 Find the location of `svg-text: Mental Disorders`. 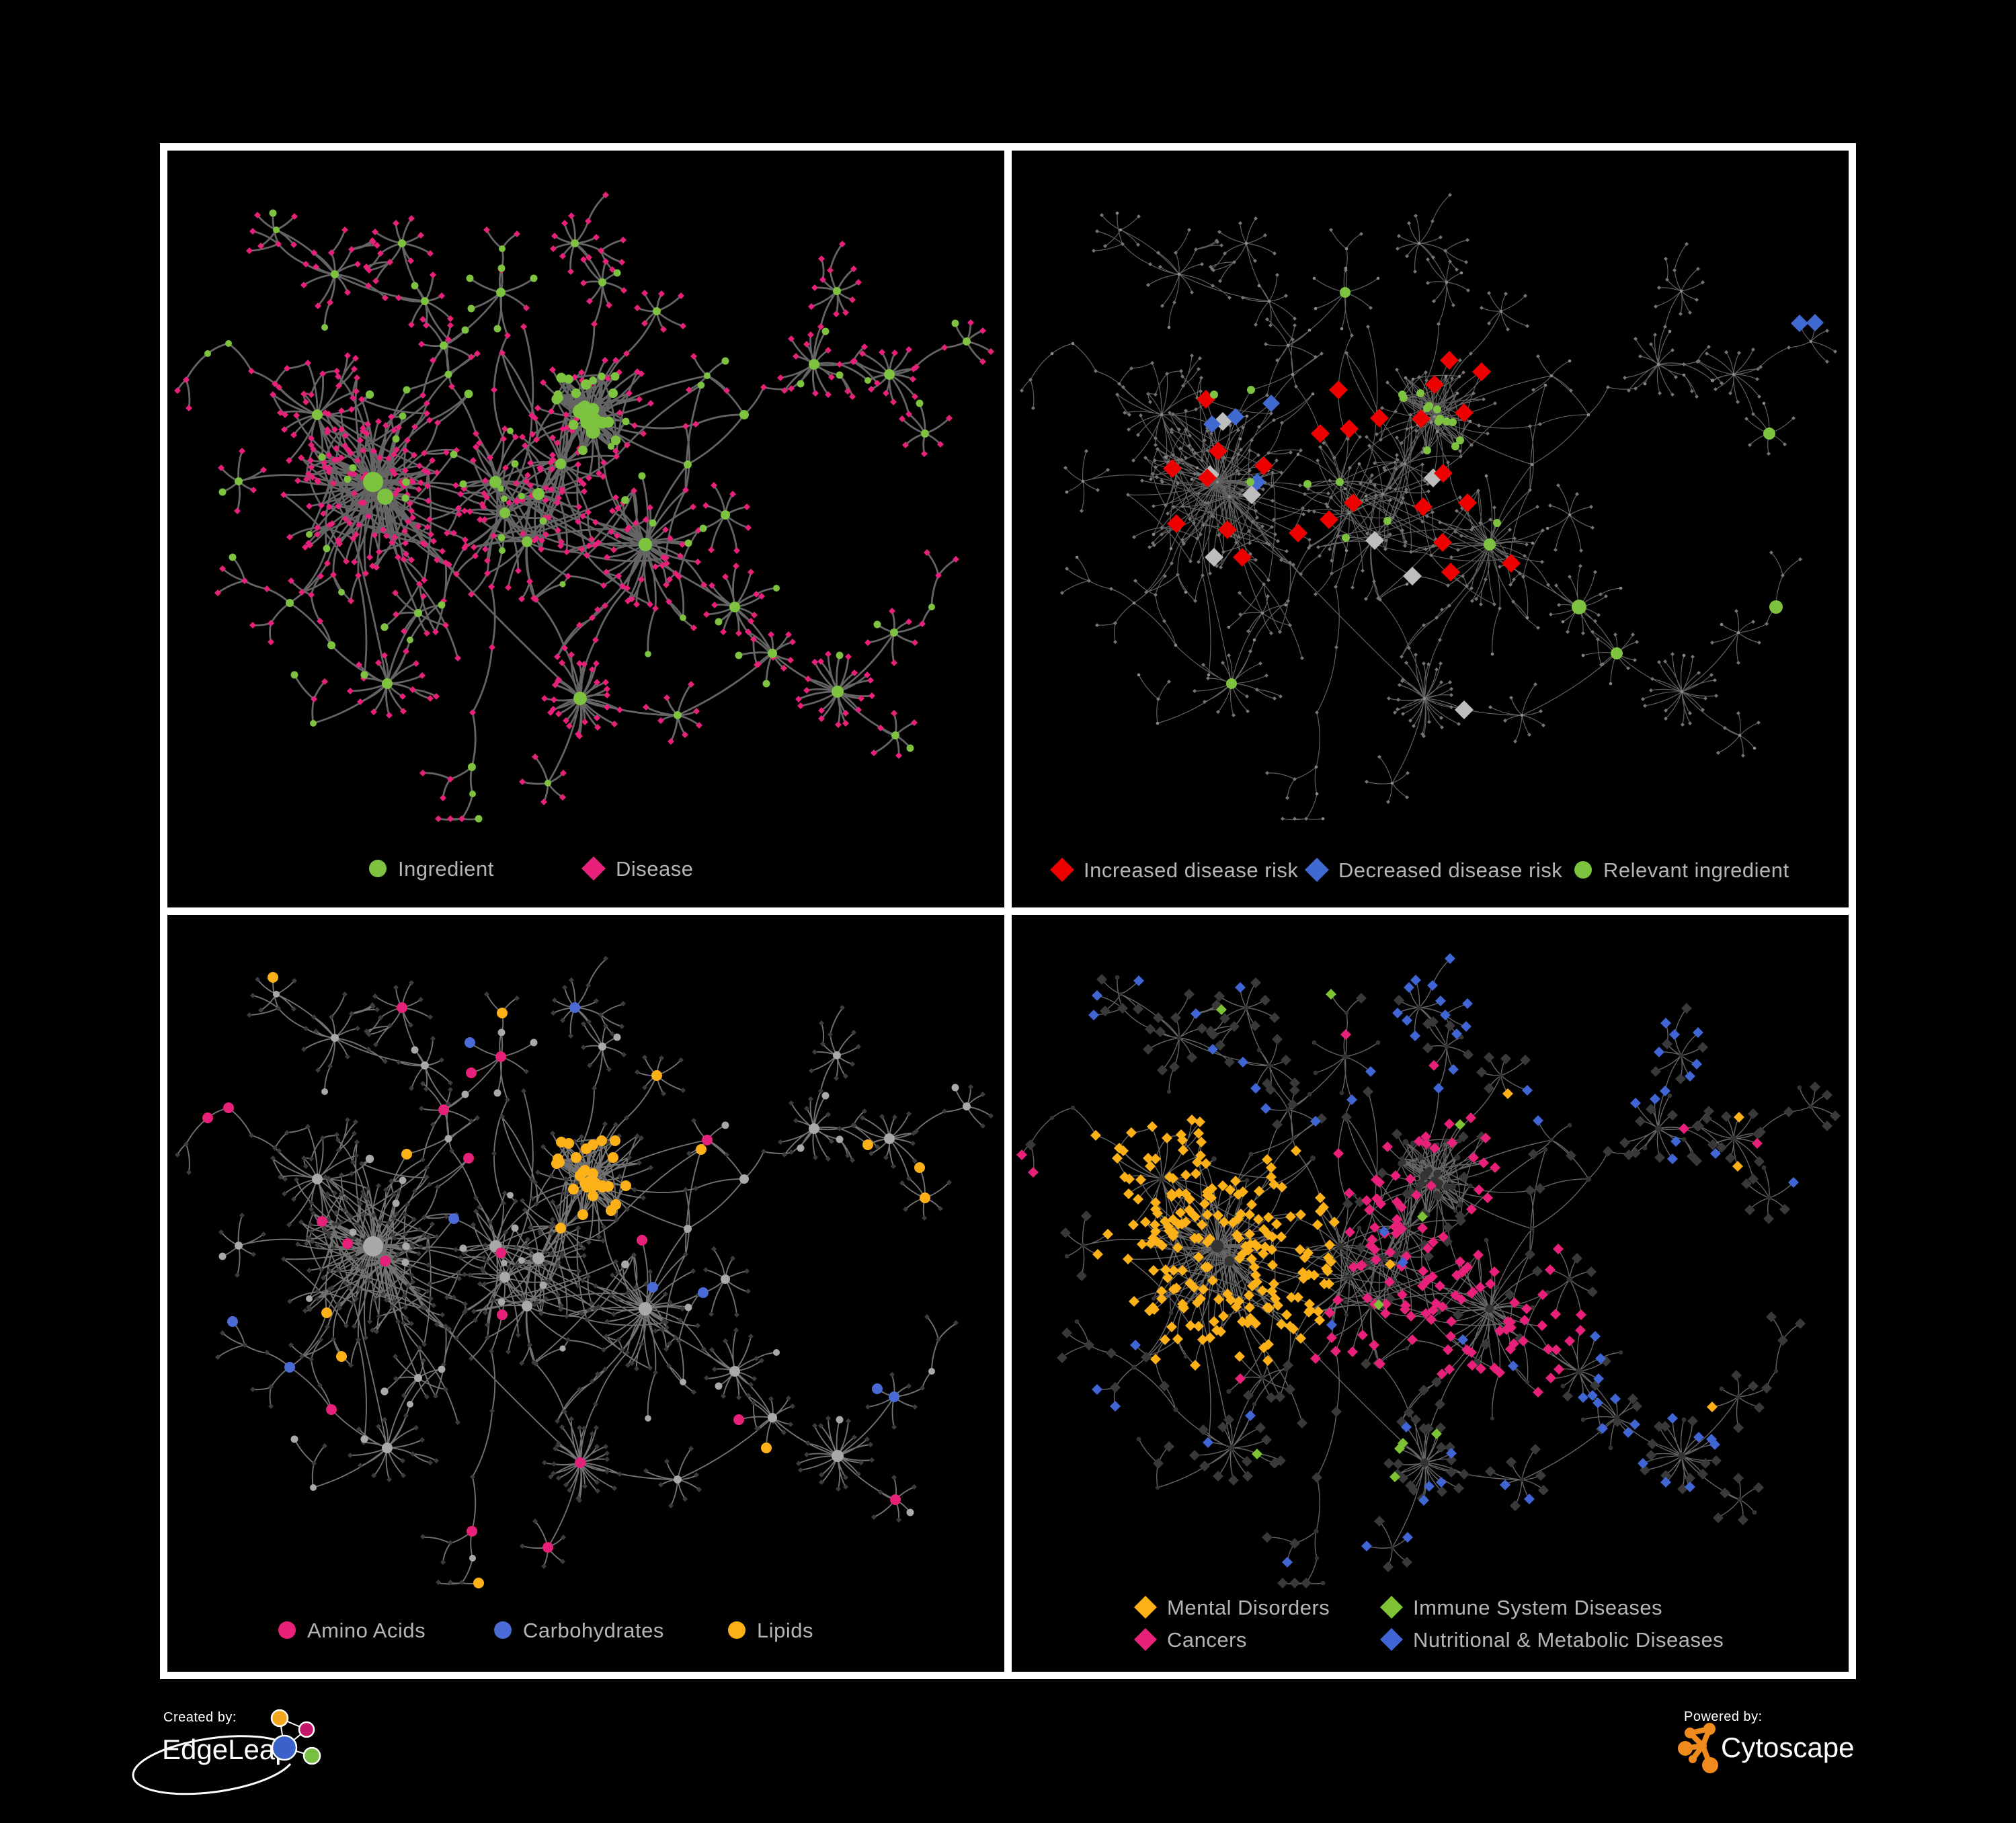

svg-text: Mental Disorders is located at coordinates (1248, 1607).